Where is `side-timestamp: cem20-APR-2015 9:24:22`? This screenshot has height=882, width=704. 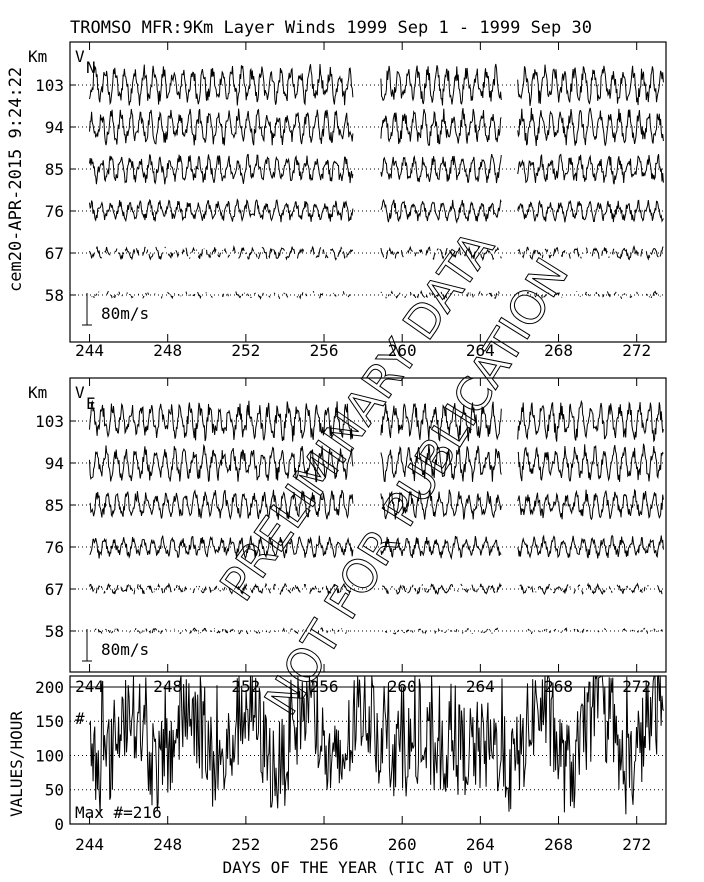 side-timestamp: cem20-APR-2015 9:24:22 is located at coordinates (16, 179).